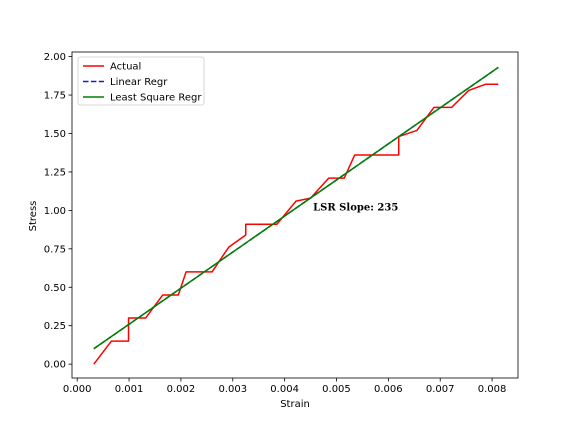  What do you see at coordinates (33, 216) in the screenshot?
I see `y-axis-label: Stress` at bounding box center [33, 216].